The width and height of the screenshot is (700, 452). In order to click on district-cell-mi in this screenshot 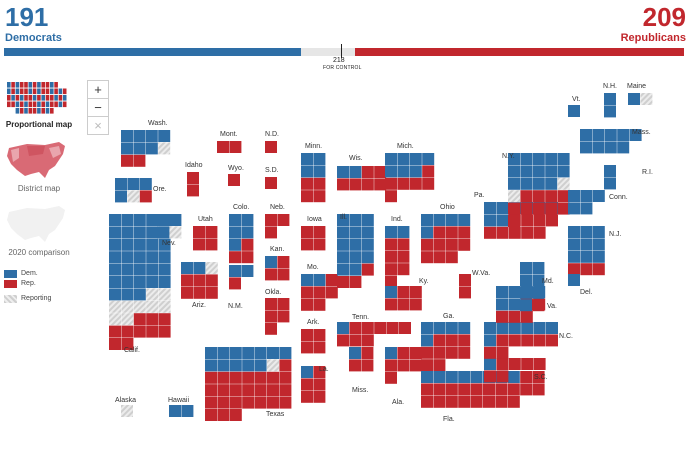, I will do `click(415, 183)`.